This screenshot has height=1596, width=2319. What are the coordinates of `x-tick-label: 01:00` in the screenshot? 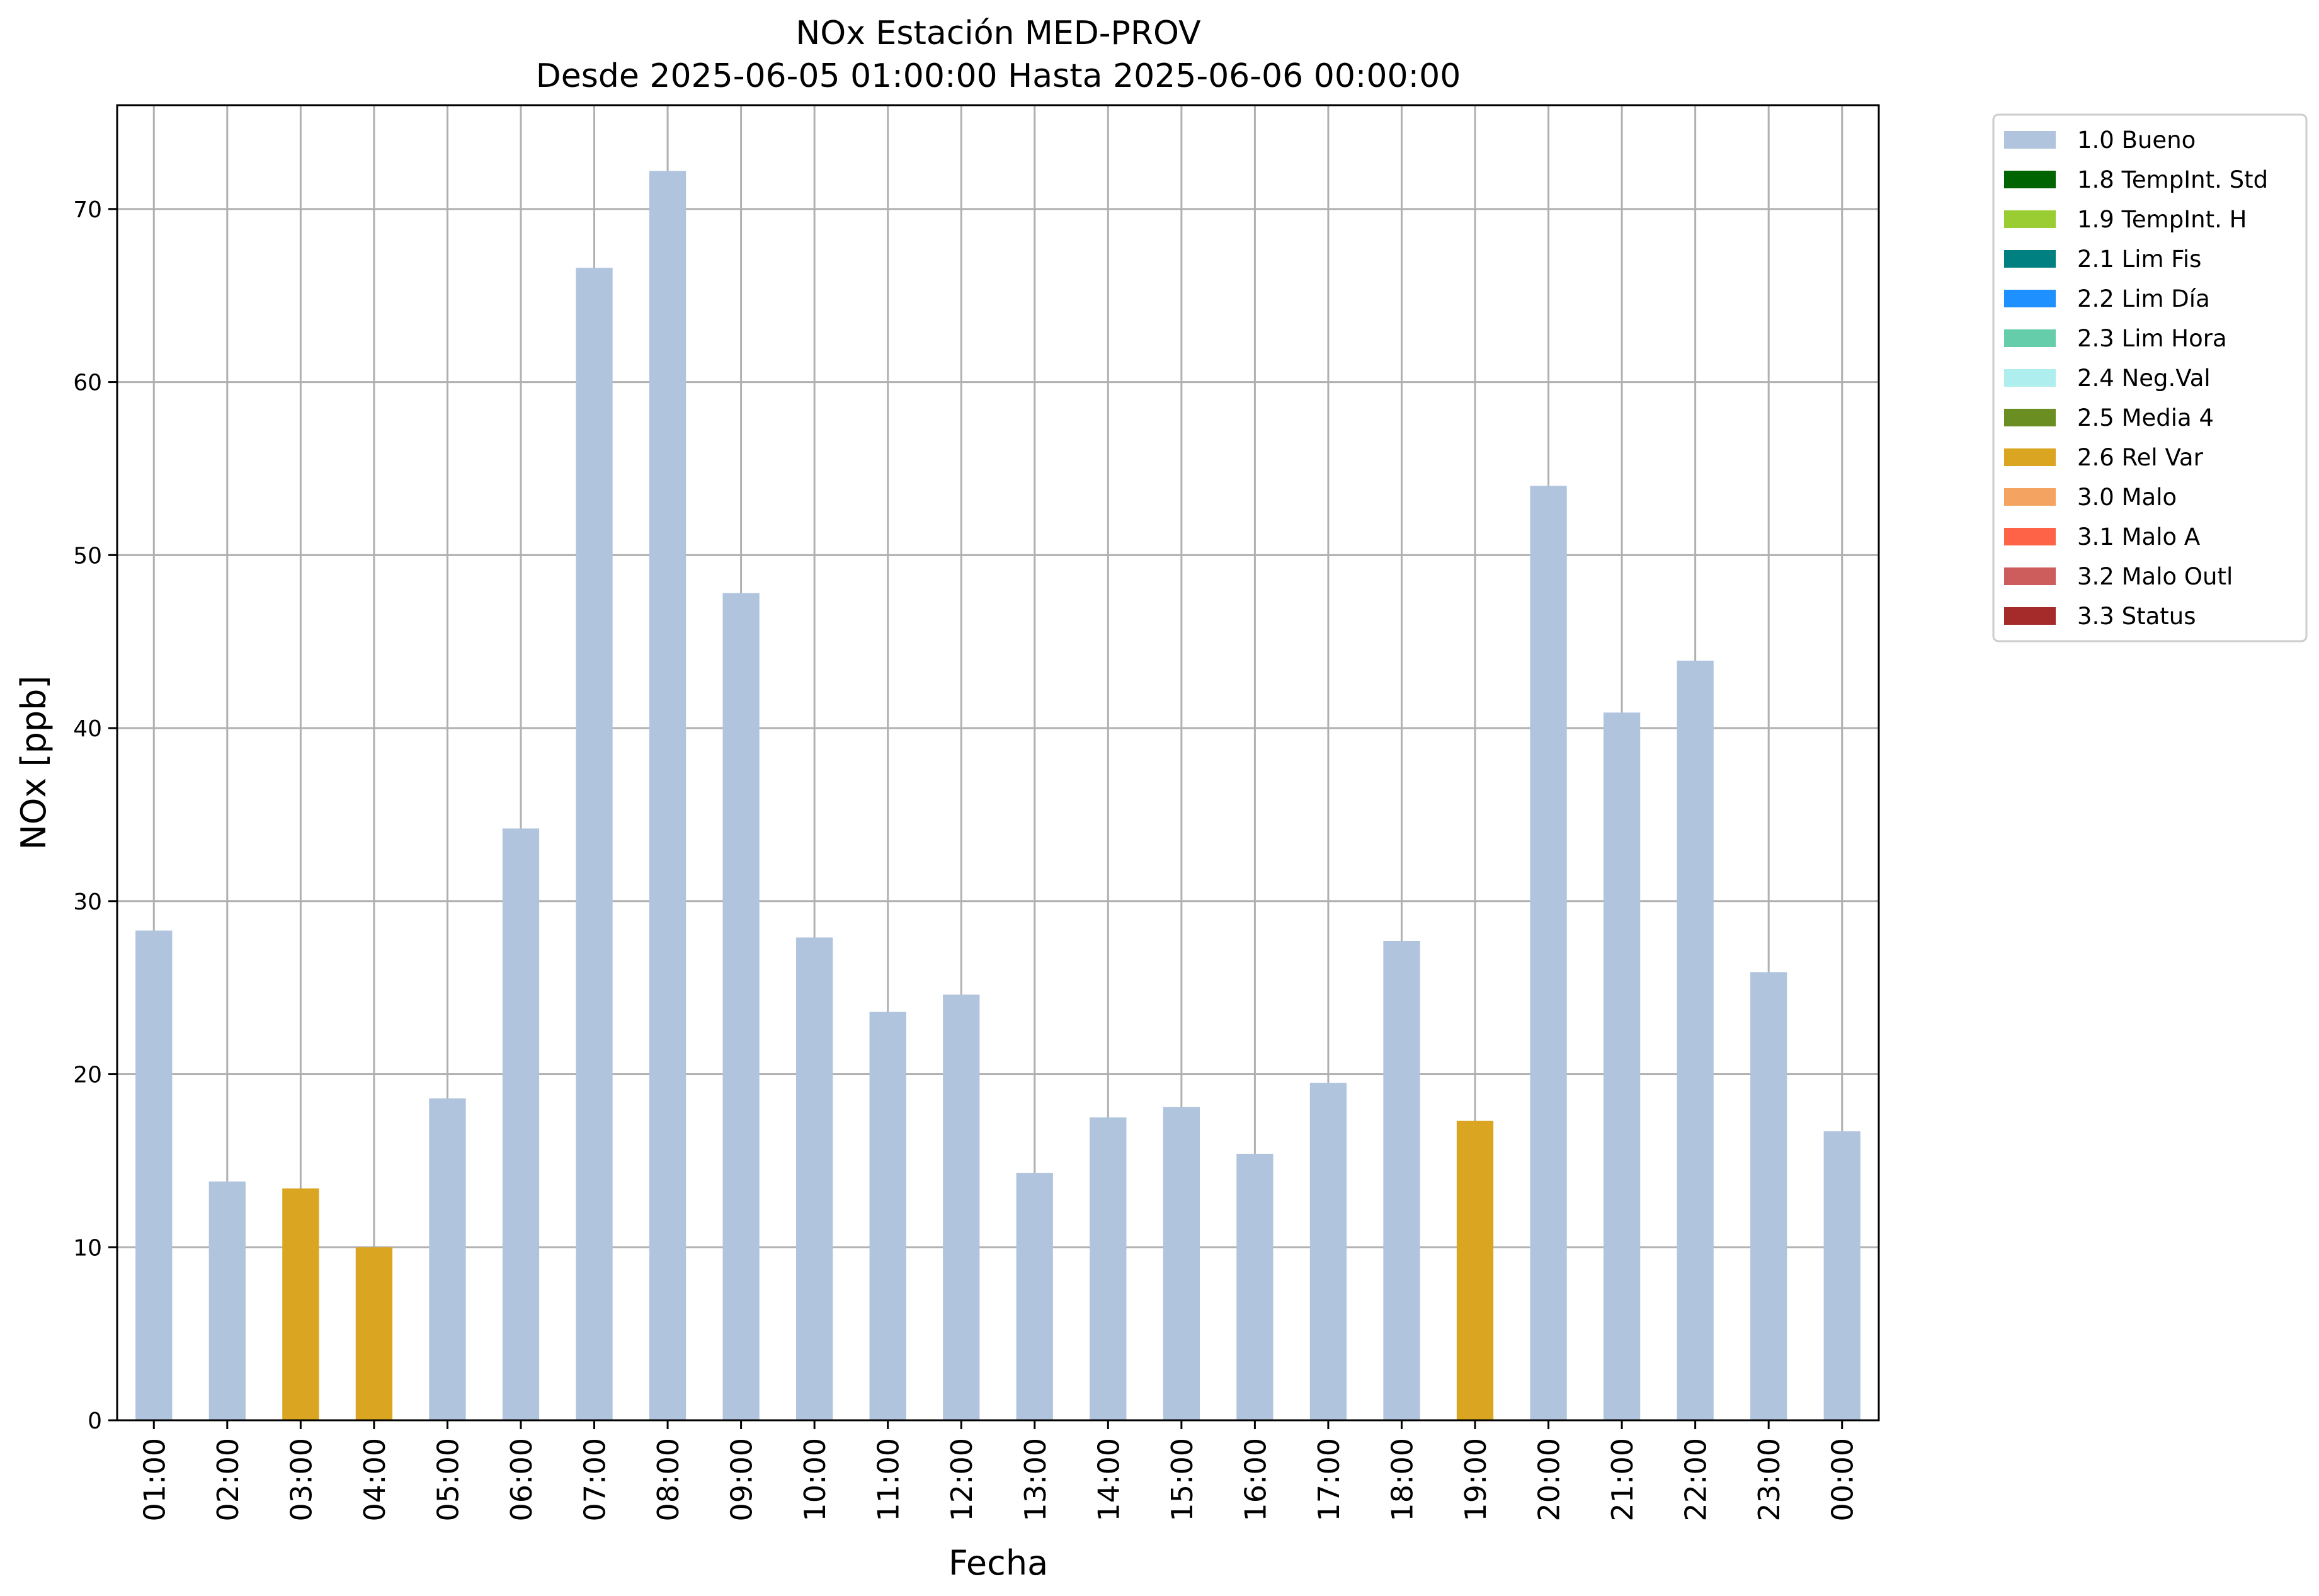 It's located at (154, 1480).